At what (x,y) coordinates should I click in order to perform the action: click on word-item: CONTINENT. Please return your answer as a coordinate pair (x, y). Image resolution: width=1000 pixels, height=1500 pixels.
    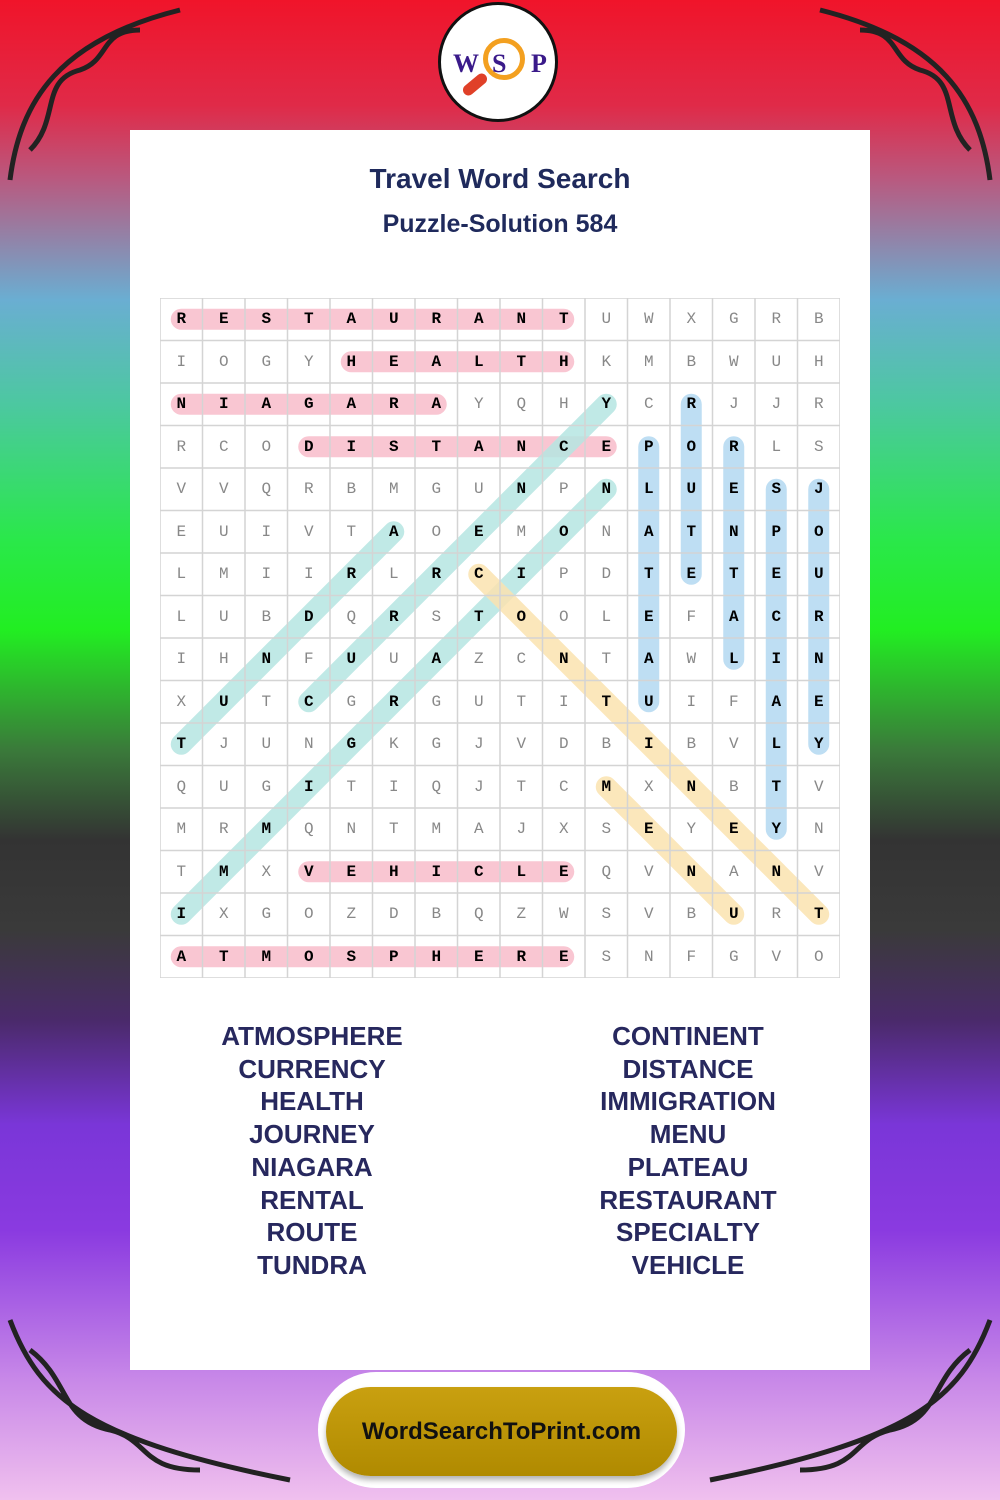
    Looking at the image, I should click on (688, 1036).